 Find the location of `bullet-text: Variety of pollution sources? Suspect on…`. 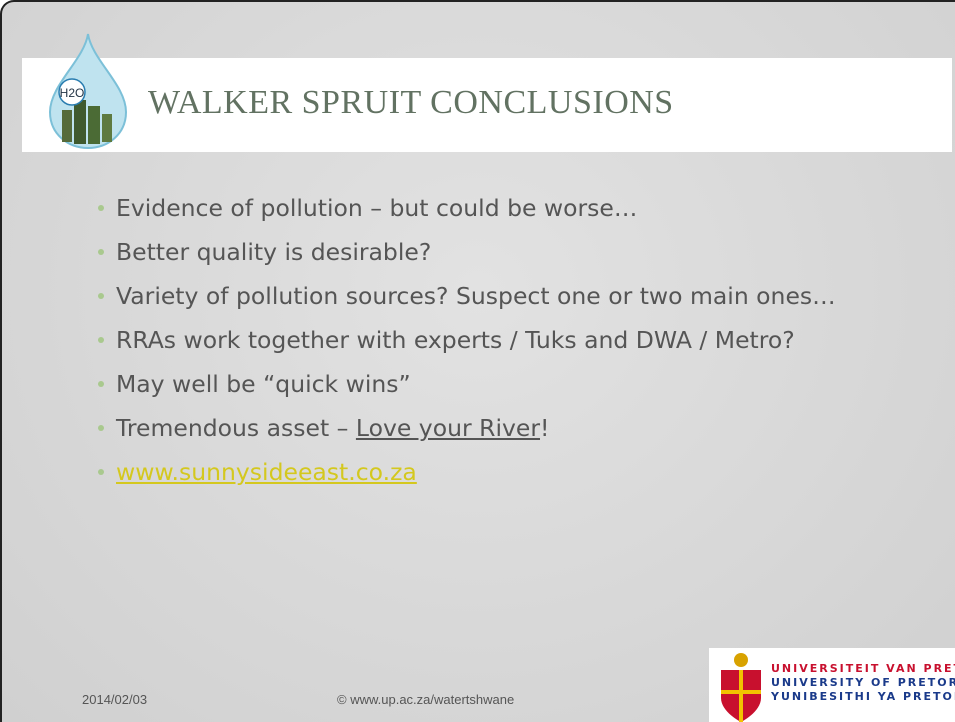

bullet-text: Variety of pollution sources? Suspect on… is located at coordinates (476, 296).